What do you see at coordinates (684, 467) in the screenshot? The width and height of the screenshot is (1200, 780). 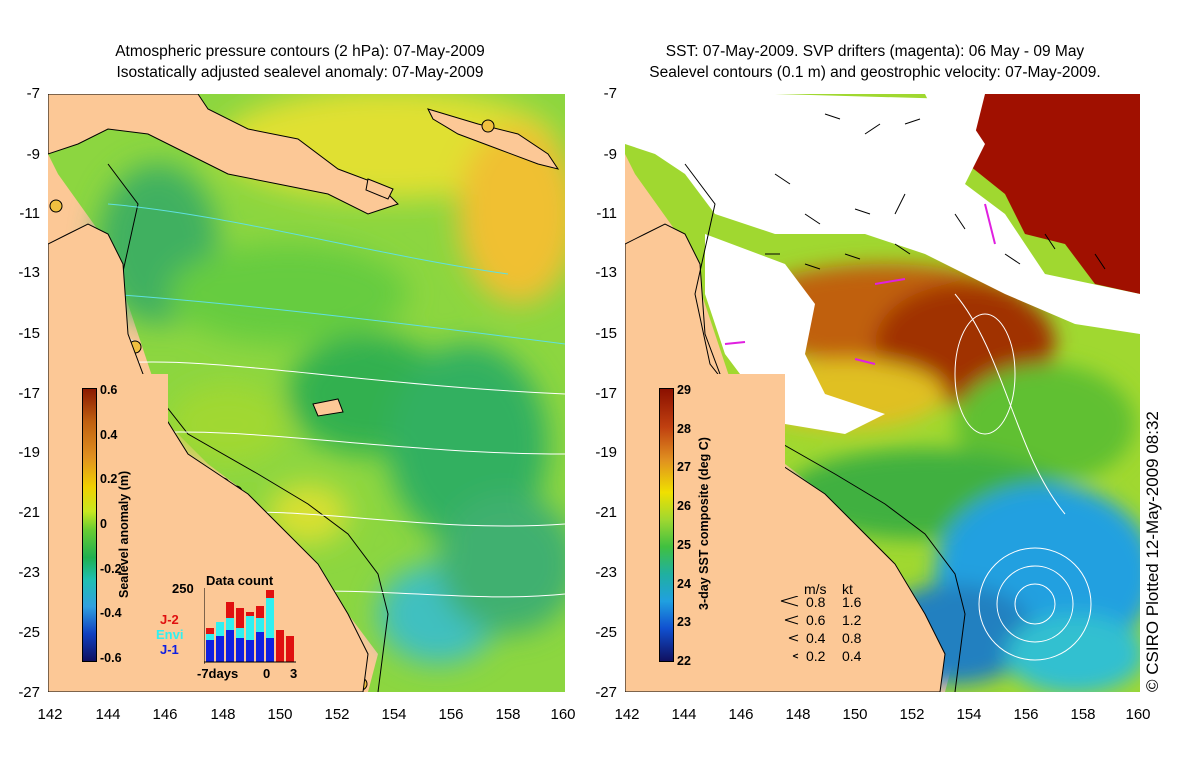 I see `sst-tick: 27` at bounding box center [684, 467].